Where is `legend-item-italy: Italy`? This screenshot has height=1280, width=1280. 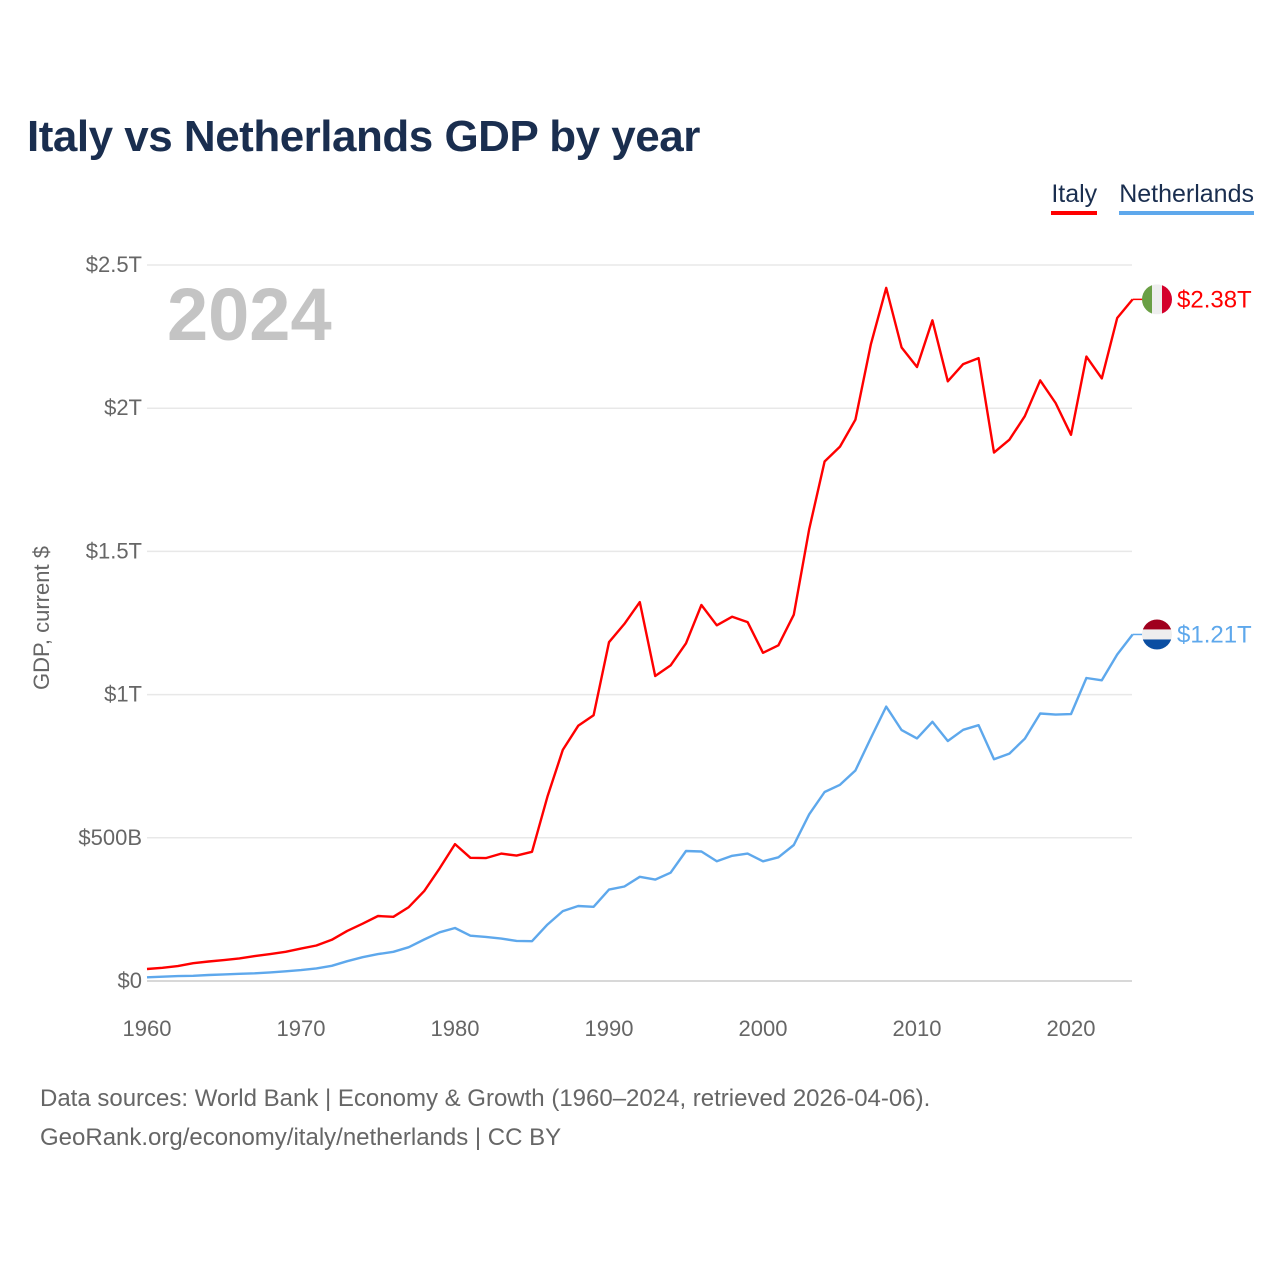 legend-item-italy: Italy is located at coordinates (1074, 197).